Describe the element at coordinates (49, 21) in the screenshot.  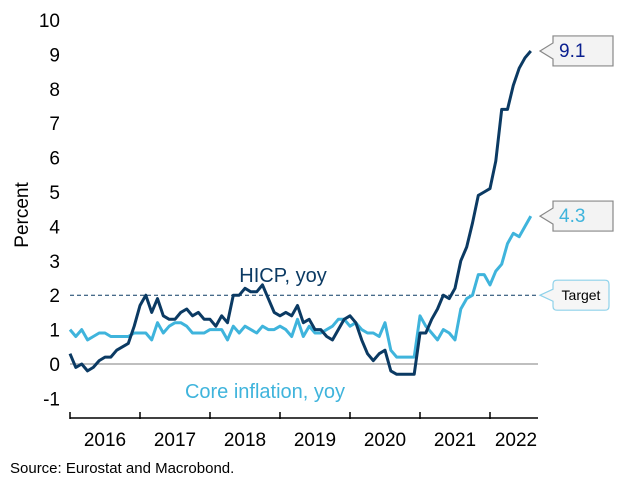
I see `y-tick-label: 10` at that location.